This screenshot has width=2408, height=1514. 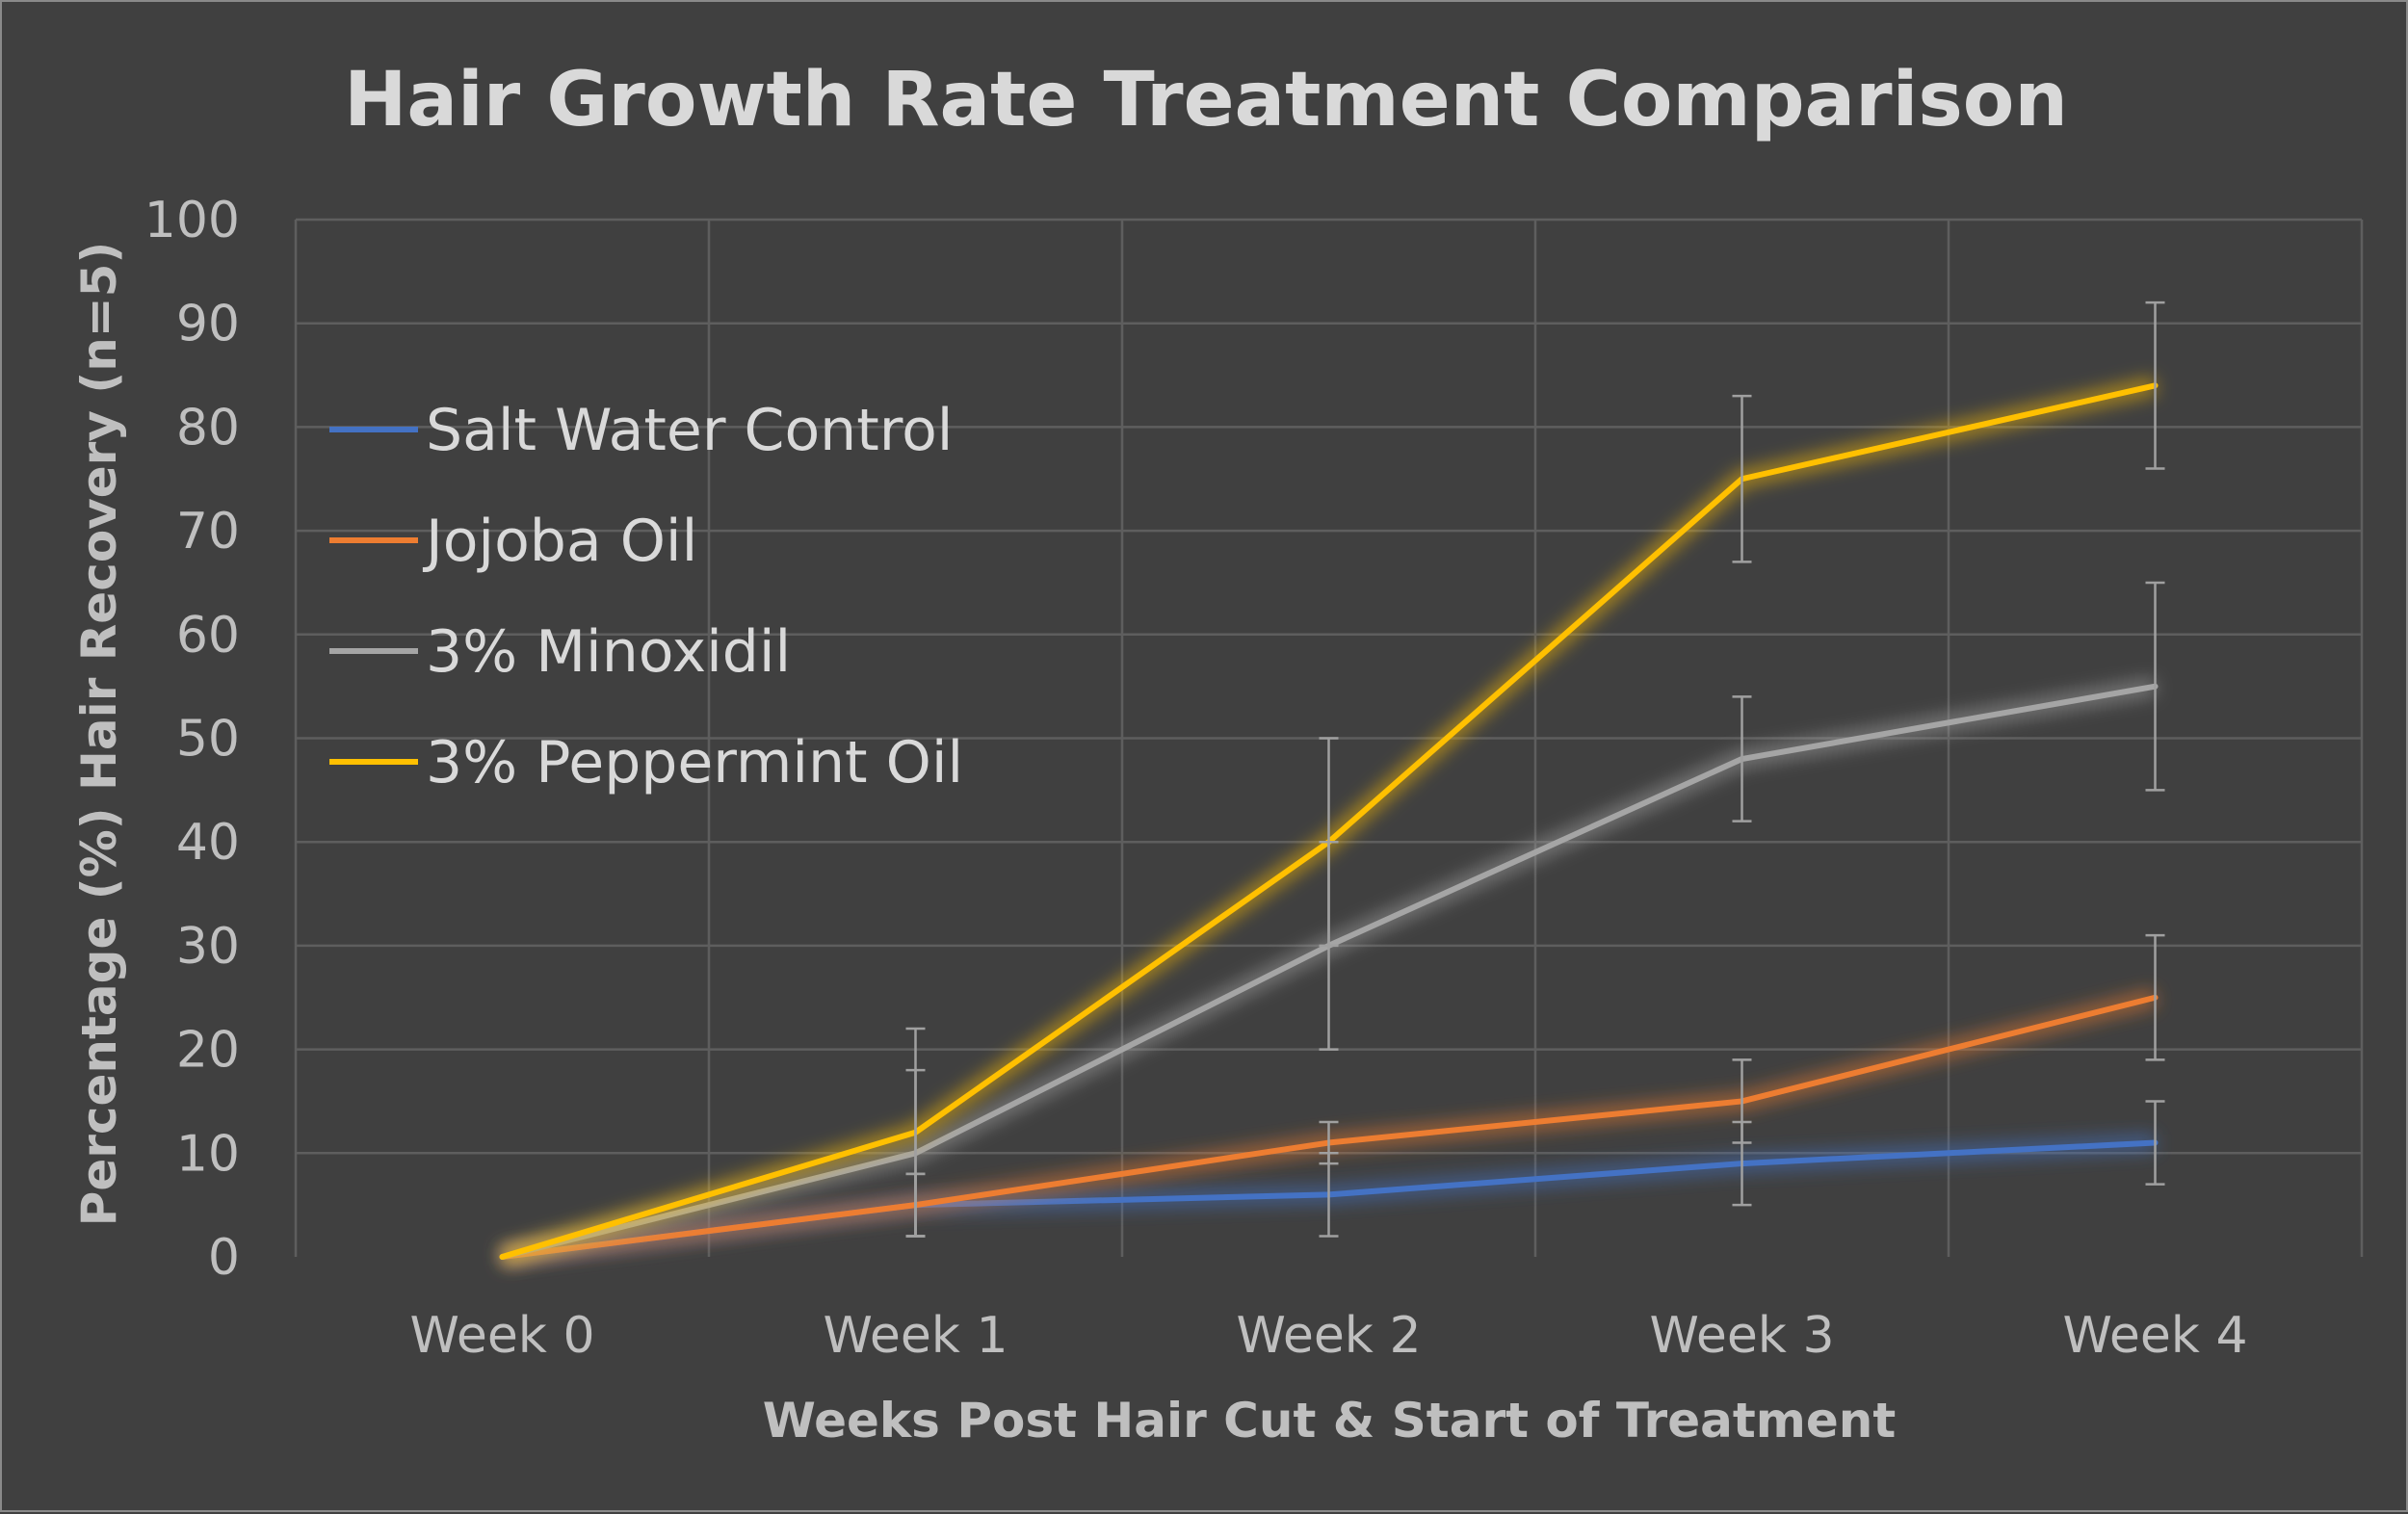 What do you see at coordinates (1330, 1421) in the screenshot?
I see `x-axis-title: Weeks Post Hair Cut & Start of Treatment` at bounding box center [1330, 1421].